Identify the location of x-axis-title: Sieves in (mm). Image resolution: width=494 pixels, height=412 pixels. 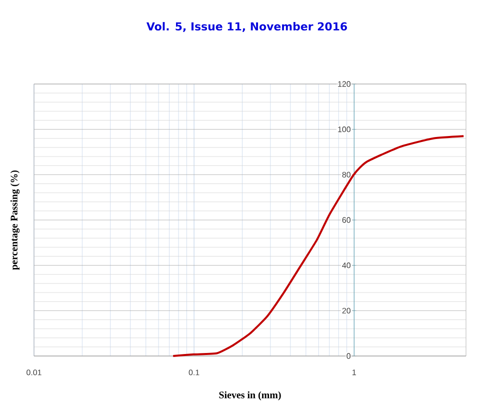
(250, 395).